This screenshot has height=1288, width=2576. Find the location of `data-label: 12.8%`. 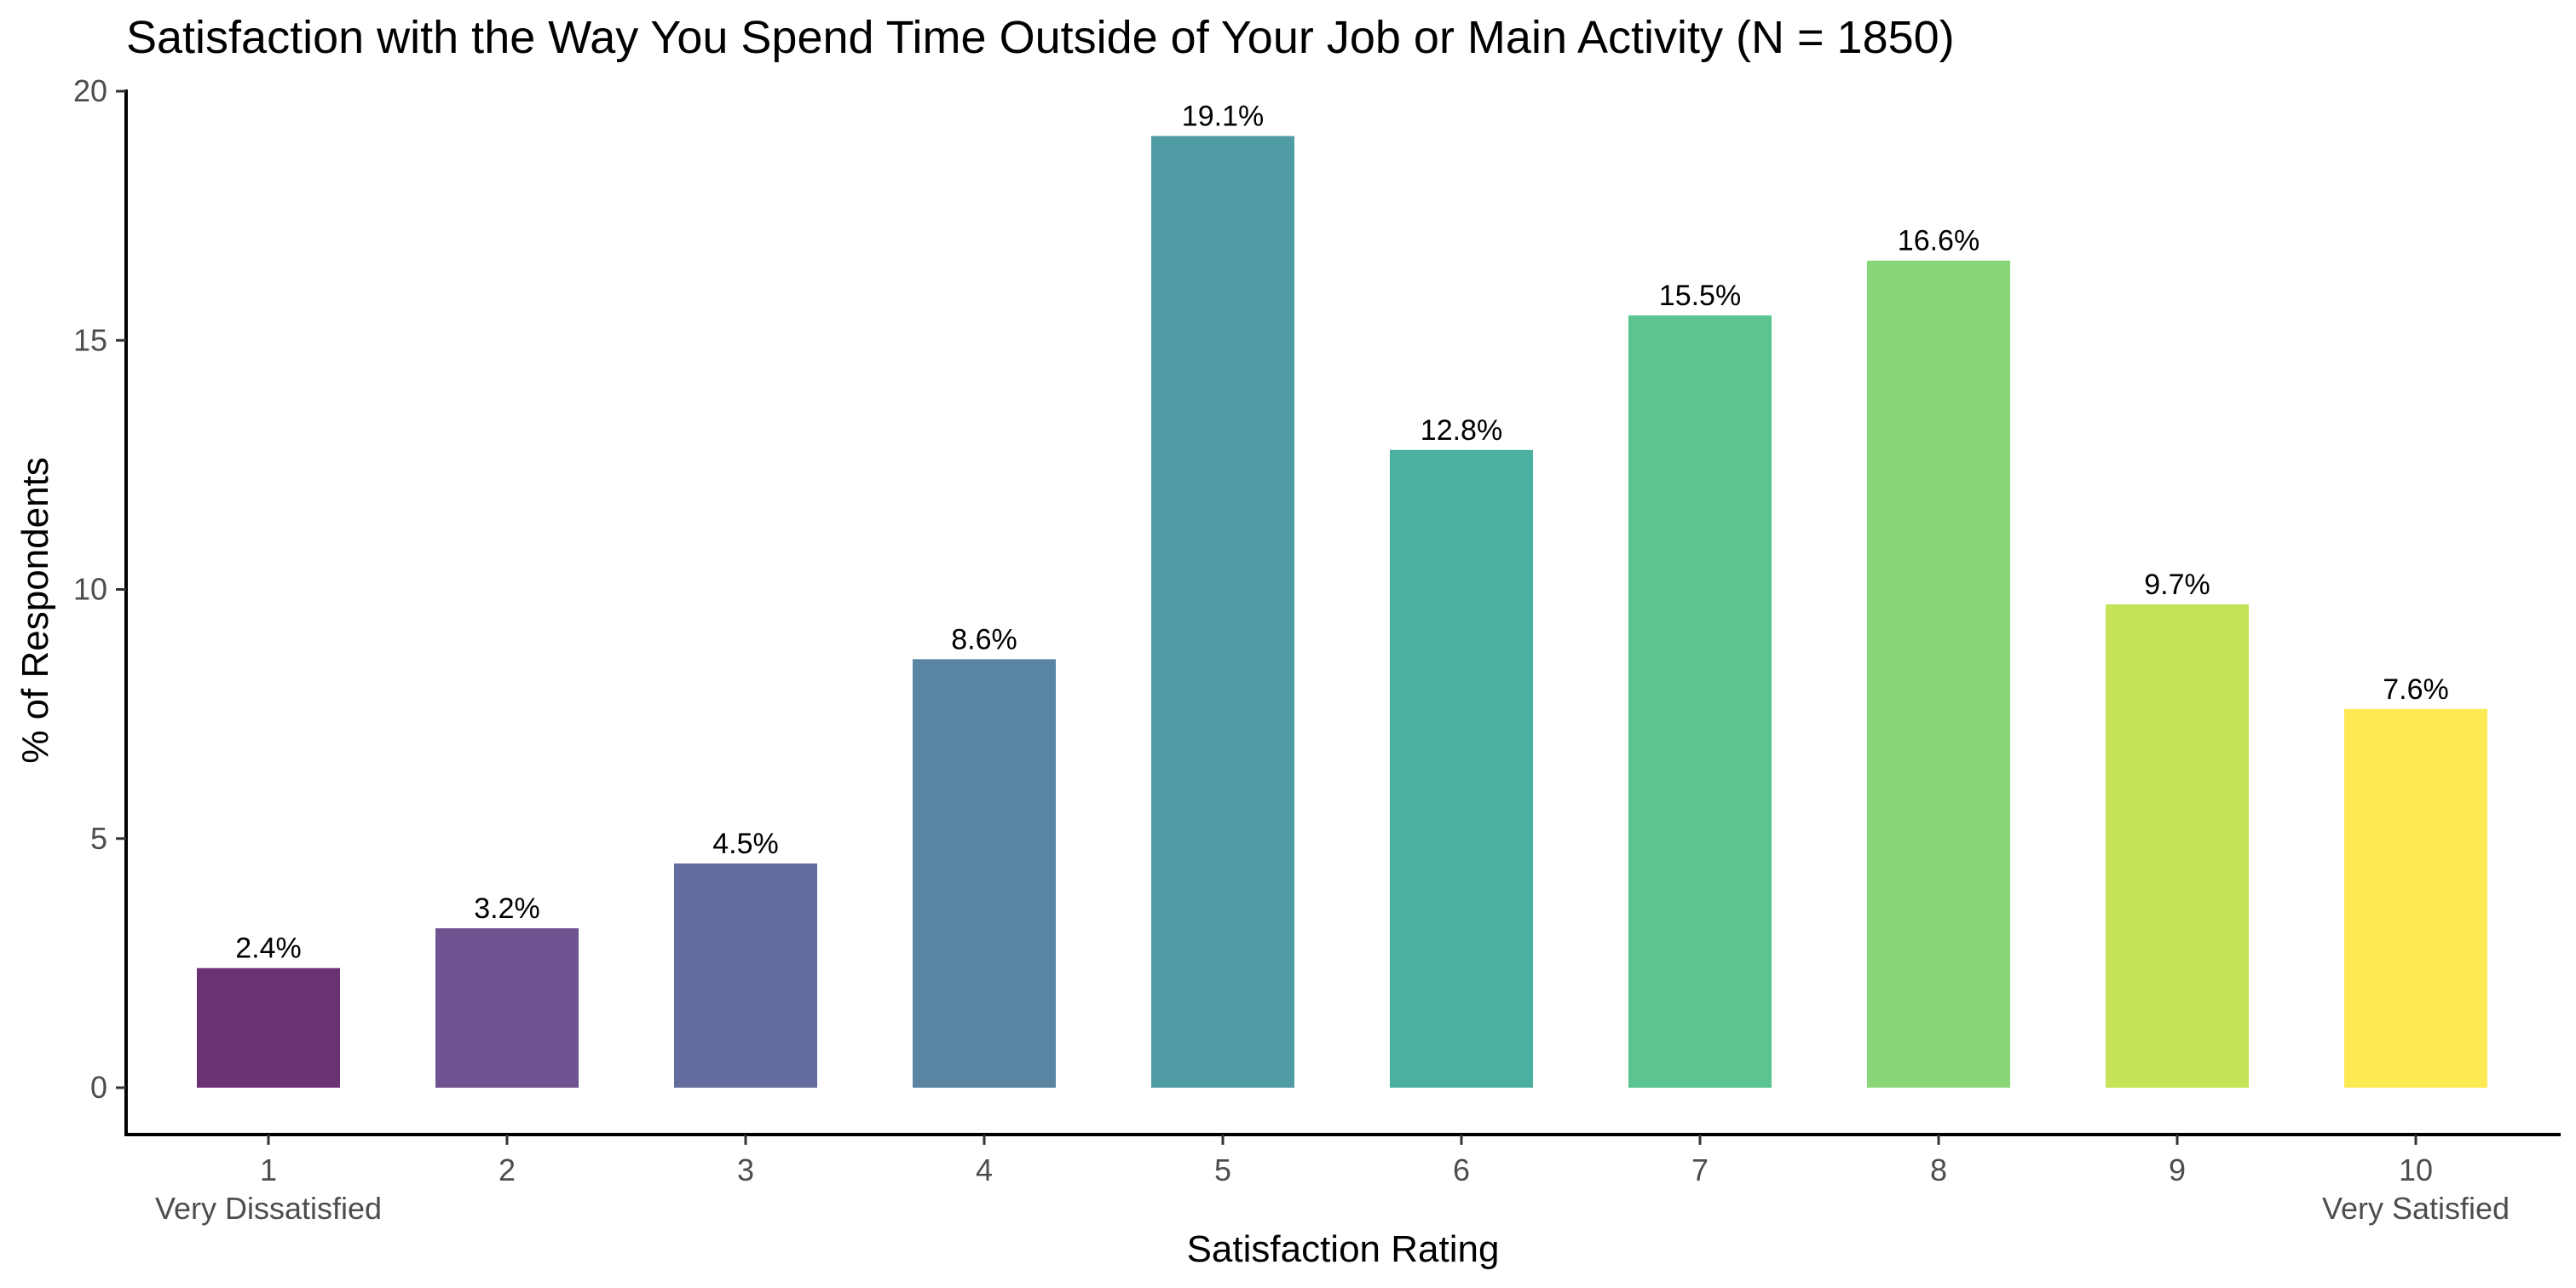

data-label: 12.8% is located at coordinates (1461, 430).